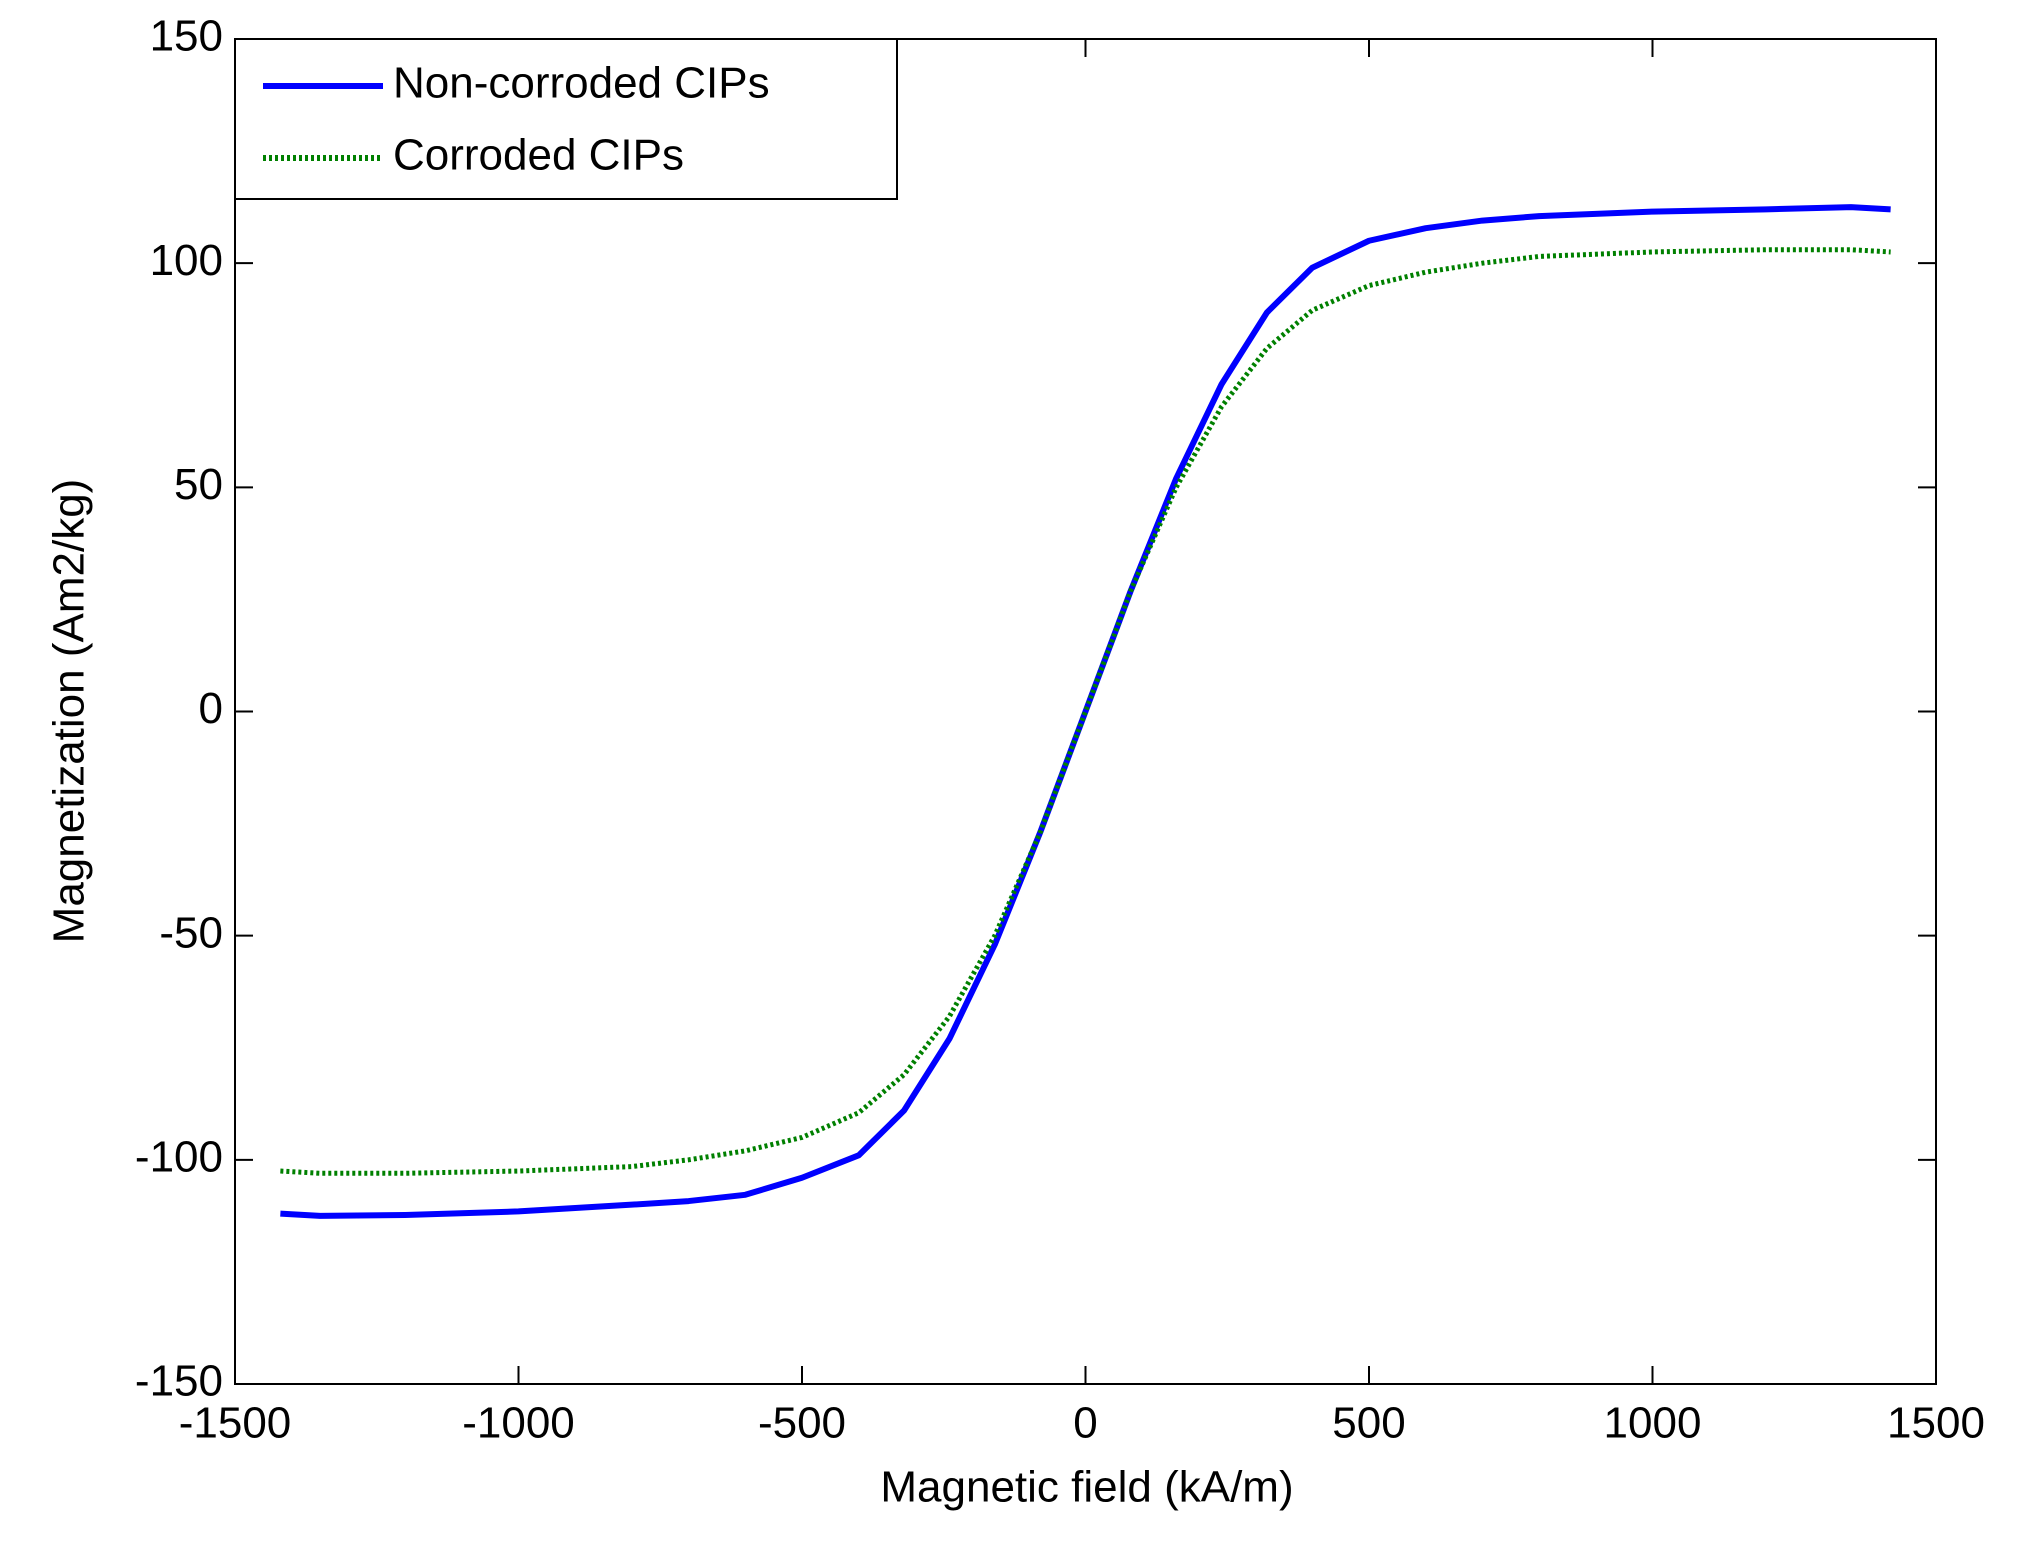 The height and width of the screenshot is (1545, 2017). I want to click on x-tick-label: 1500, so click(1936, 1423).